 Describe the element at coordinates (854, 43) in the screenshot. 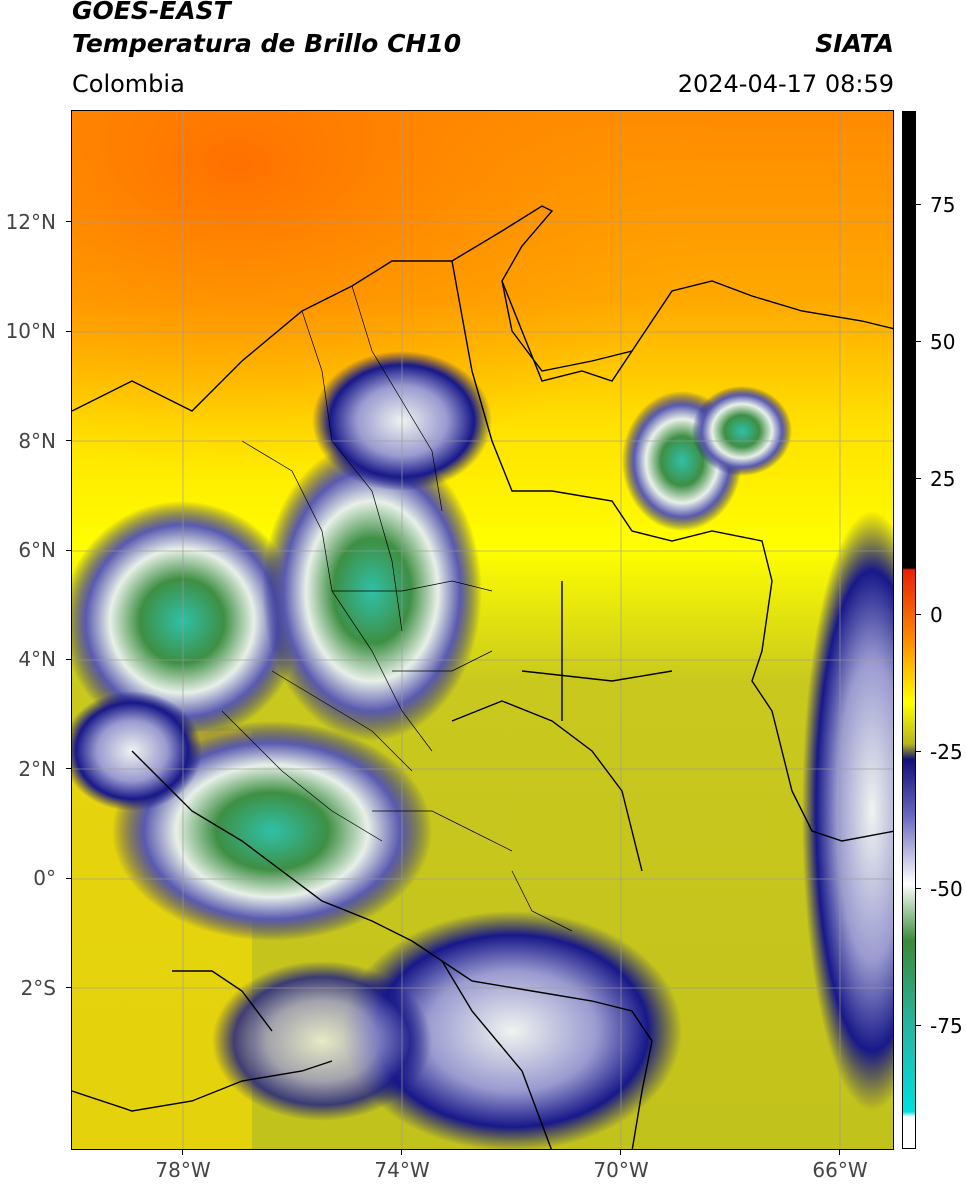

I see `agency-label: SIATA` at that location.